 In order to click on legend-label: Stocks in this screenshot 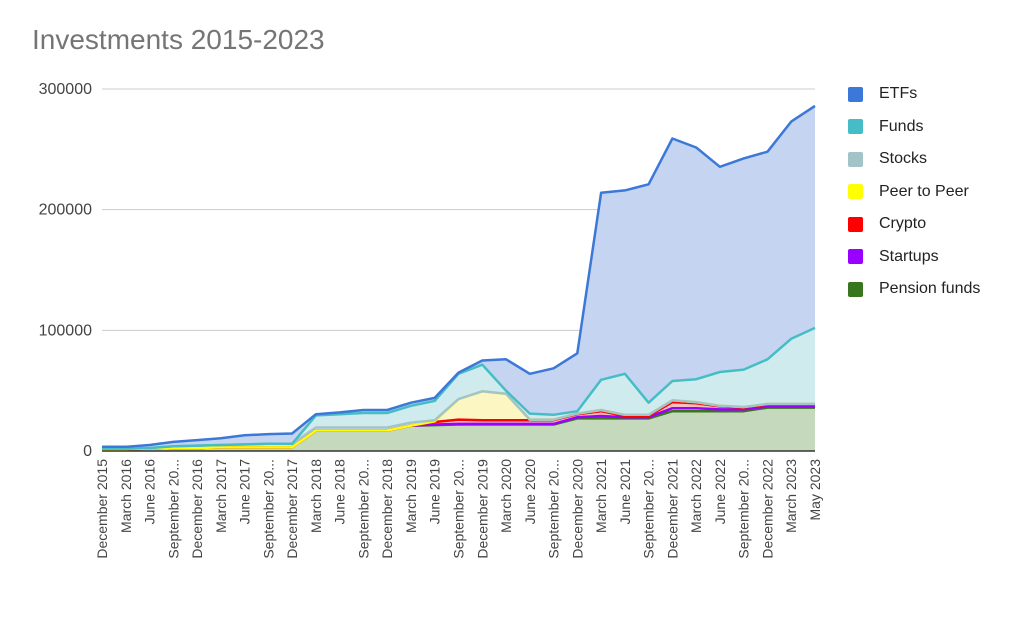, I will do `click(903, 159)`.